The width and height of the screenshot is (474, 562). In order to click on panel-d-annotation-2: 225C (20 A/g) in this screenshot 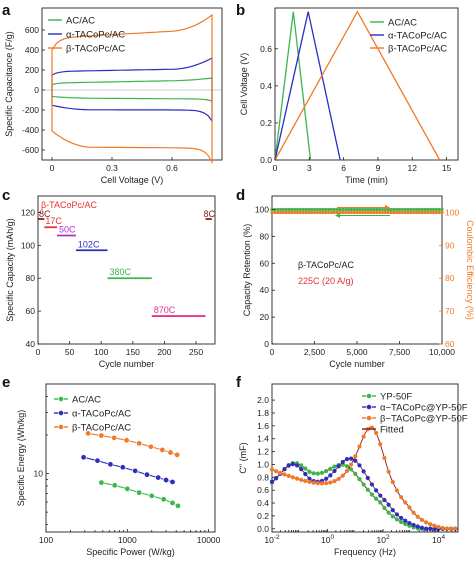, I will do `click(326, 281)`.